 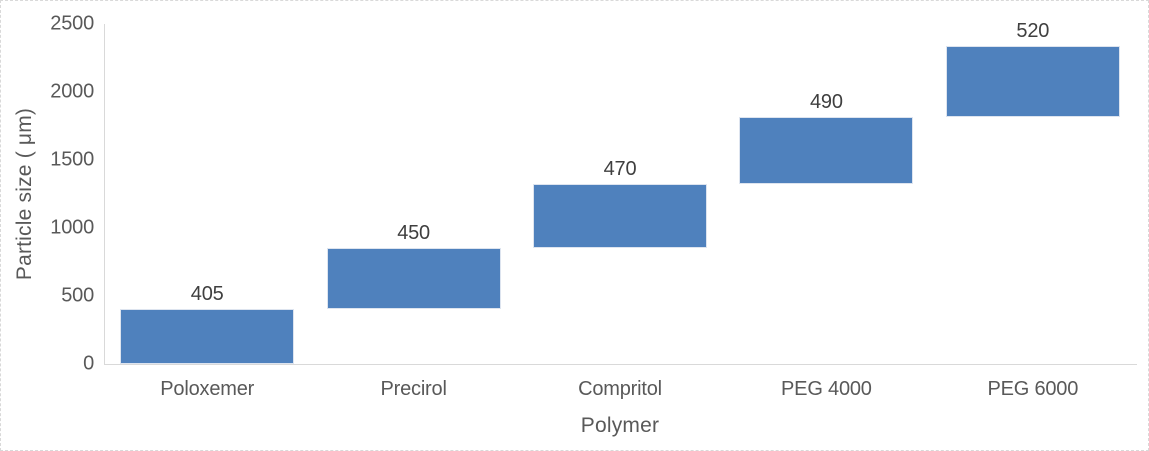 What do you see at coordinates (77, 295) in the screenshot?
I see `y-tick-label: 500` at bounding box center [77, 295].